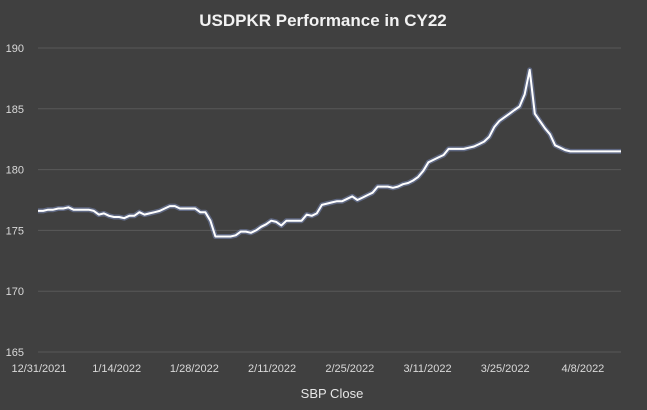  What do you see at coordinates (15, 49) in the screenshot?
I see `y-tick-label: 190` at bounding box center [15, 49].